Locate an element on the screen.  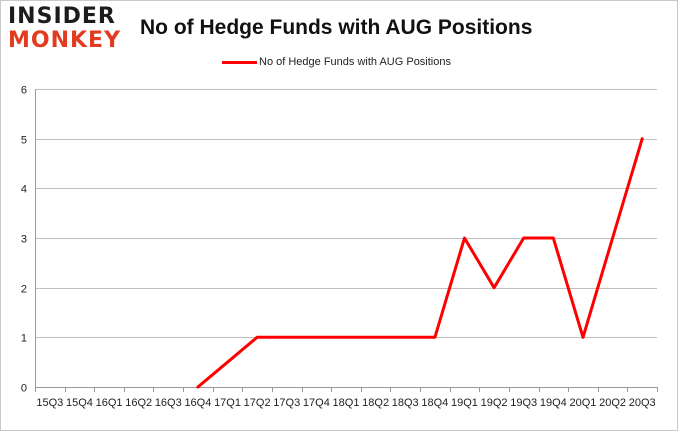
y-tick-label: 2 is located at coordinates (24, 290).